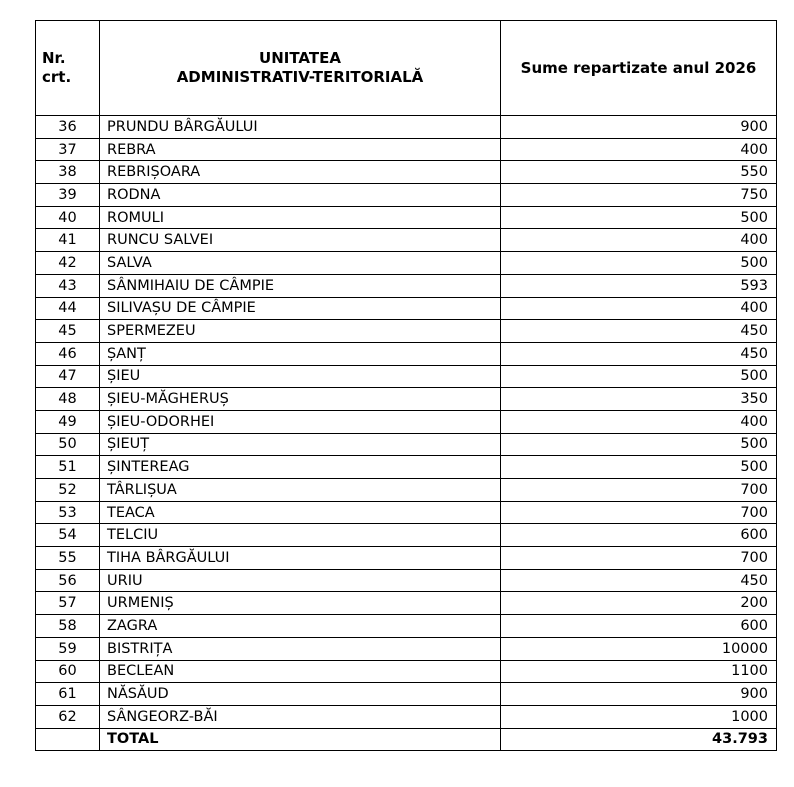 The image size is (794, 787). What do you see at coordinates (300, 512) in the screenshot?
I see `row-unit-name: TEACA` at bounding box center [300, 512].